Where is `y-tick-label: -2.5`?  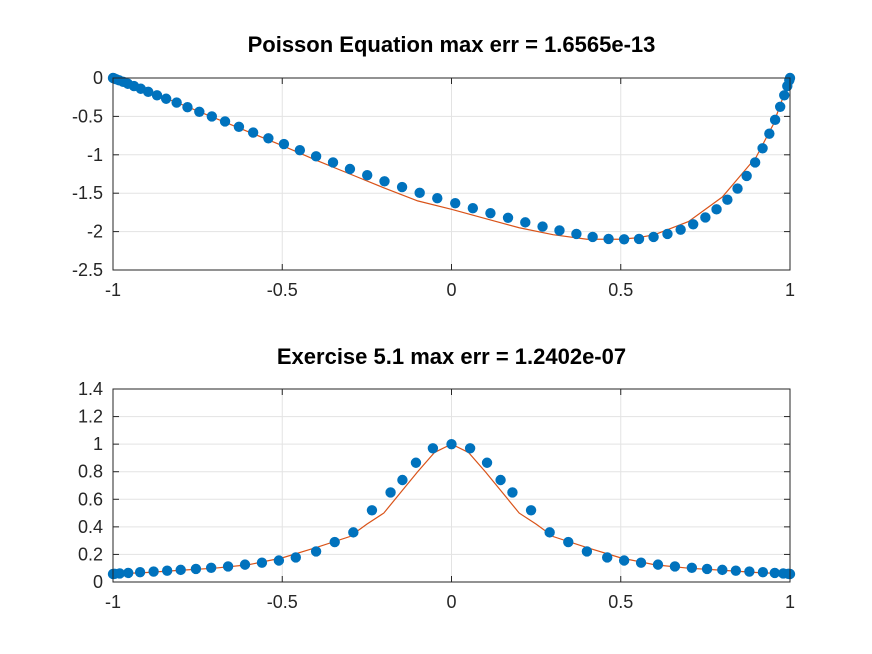
y-tick-label: -2.5 is located at coordinates (87, 270).